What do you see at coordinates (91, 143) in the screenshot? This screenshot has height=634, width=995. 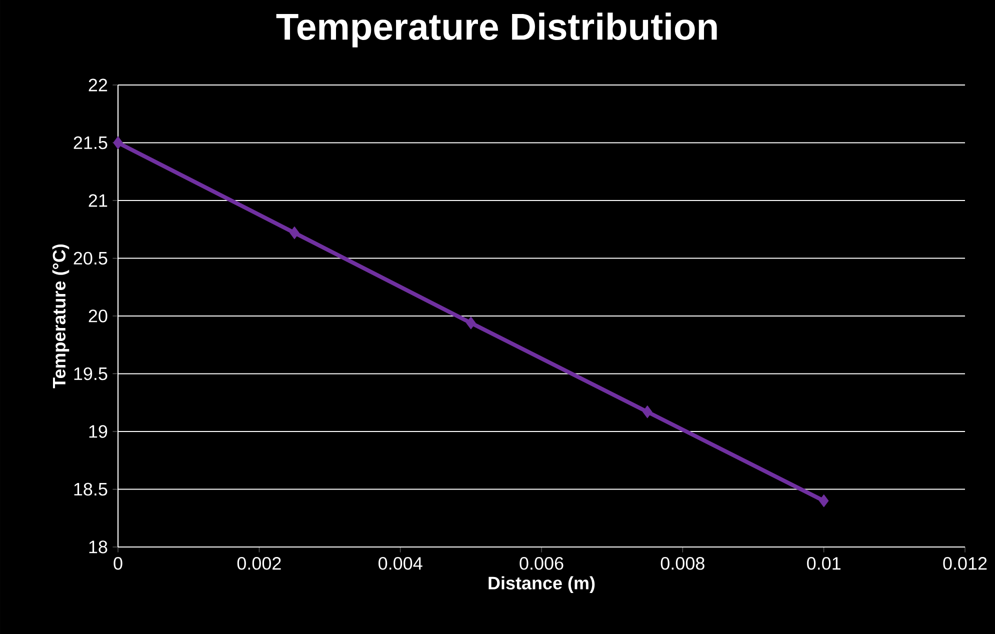 I see `y-tick-label: 21.5` at bounding box center [91, 143].